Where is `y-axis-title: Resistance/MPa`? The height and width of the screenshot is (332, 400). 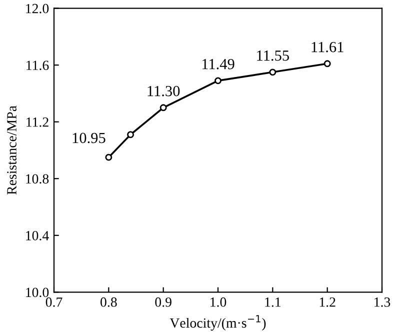
y-axis-title: Resistance/MPa is located at coordinates (11, 150).